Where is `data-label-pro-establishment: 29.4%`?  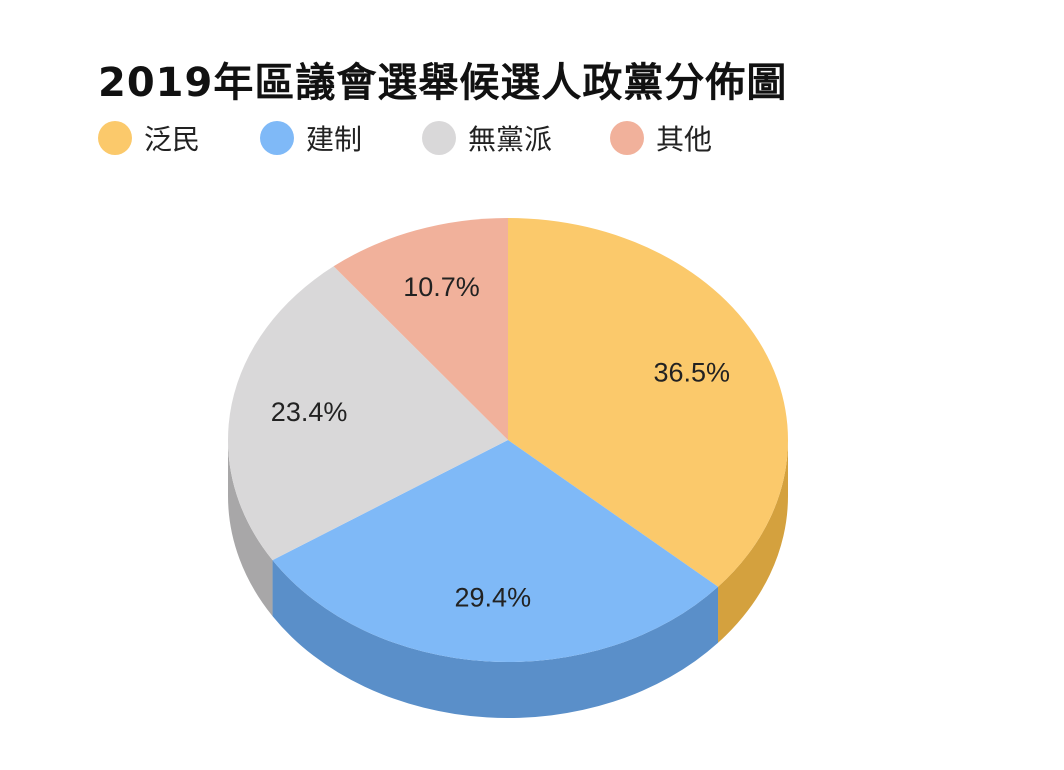
data-label-pro-establishment: 29.4% is located at coordinates (493, 598).